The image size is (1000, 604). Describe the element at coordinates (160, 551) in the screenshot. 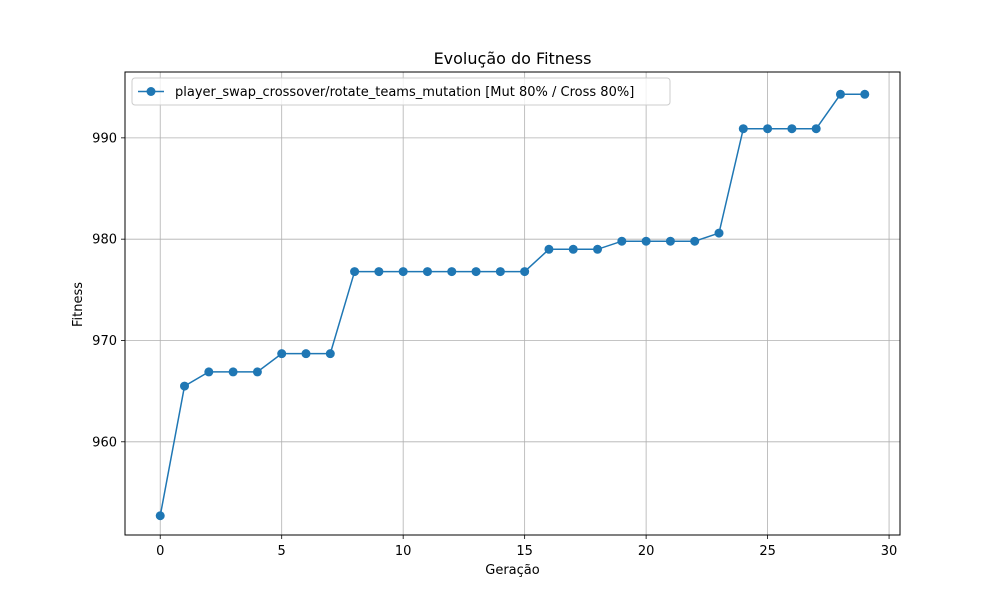

I see `x-tick-label: 0` at that location.